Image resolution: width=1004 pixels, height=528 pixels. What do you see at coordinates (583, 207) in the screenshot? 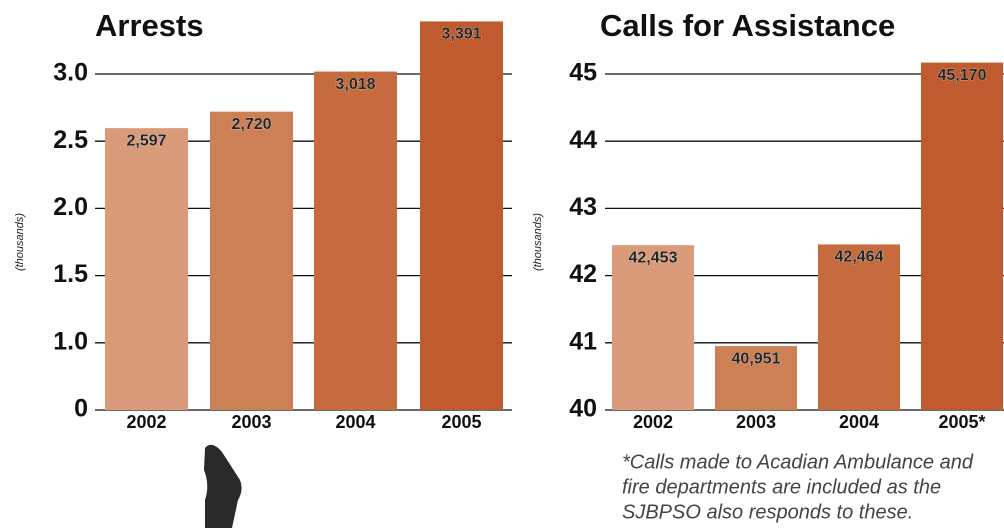
I see `y-tick-label: 43` at bounding box center [583, 207].